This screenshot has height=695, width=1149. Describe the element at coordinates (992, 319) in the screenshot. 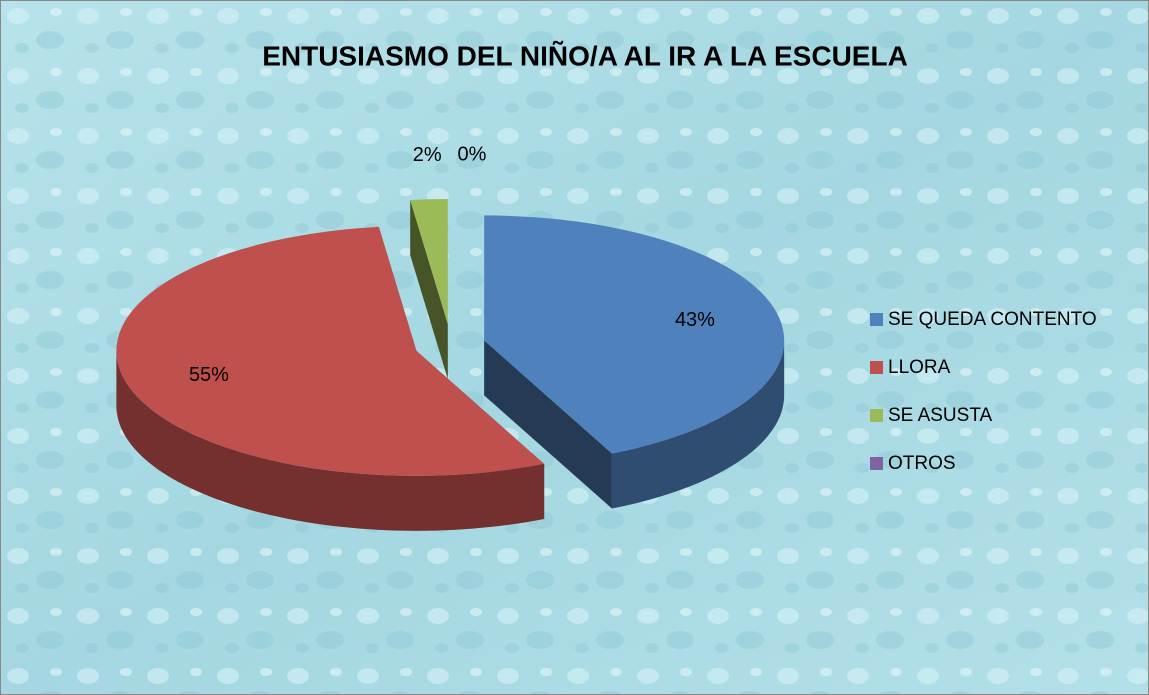

I see `legend-label: SE QUEDA CONTENTO` at that location.